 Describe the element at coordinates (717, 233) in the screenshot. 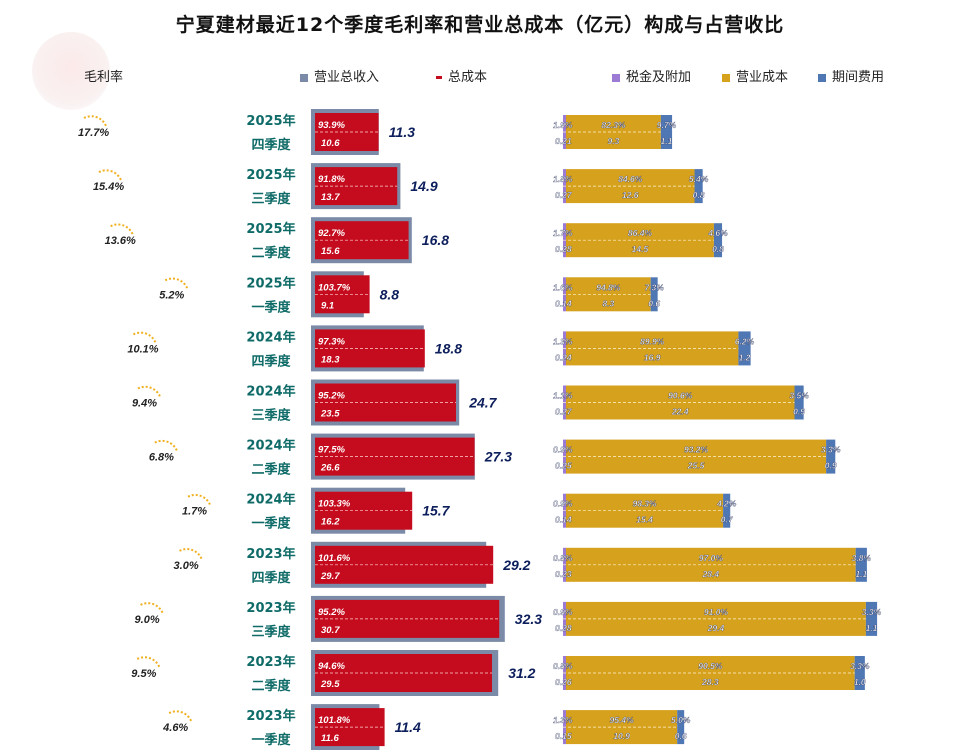

I see `period-exp-pct-label: 4.6%` at that location.